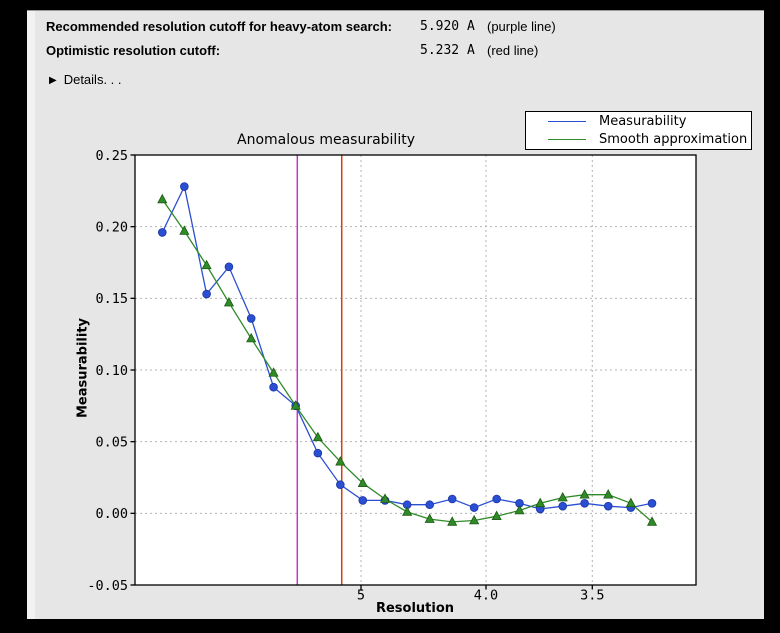 Image resolution: width=780 pixels, height=633 pixels. Describe the element at coordinates (592, 596) in the screenshot. I see `svg-text: 3.5` at that location.